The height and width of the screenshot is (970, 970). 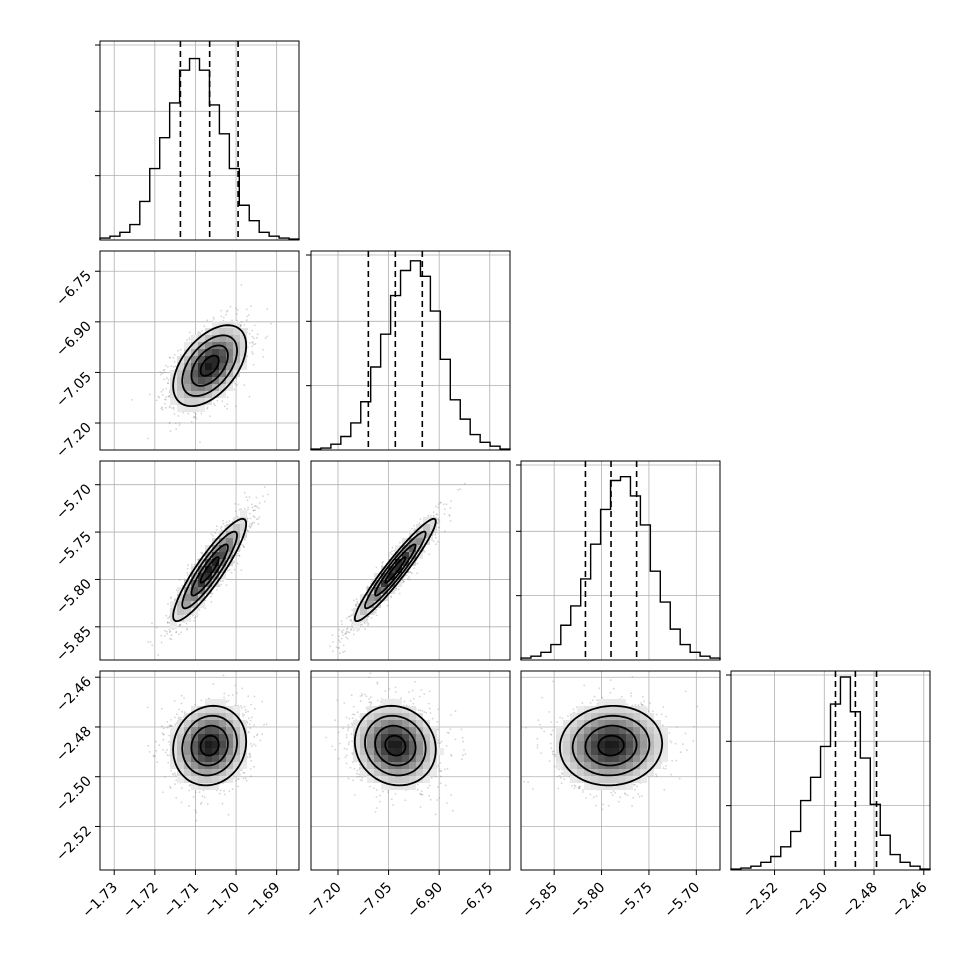 What do you see at coordinates (74, 390) in the screenshot?
I see `y-tick-label: −7.05` at bounding box center [74, 390].